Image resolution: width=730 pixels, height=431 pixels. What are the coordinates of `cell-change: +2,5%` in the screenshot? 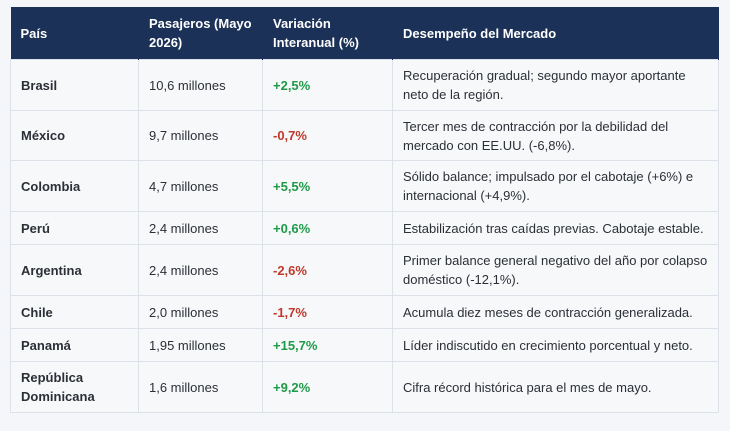 It's located at (327, 85).